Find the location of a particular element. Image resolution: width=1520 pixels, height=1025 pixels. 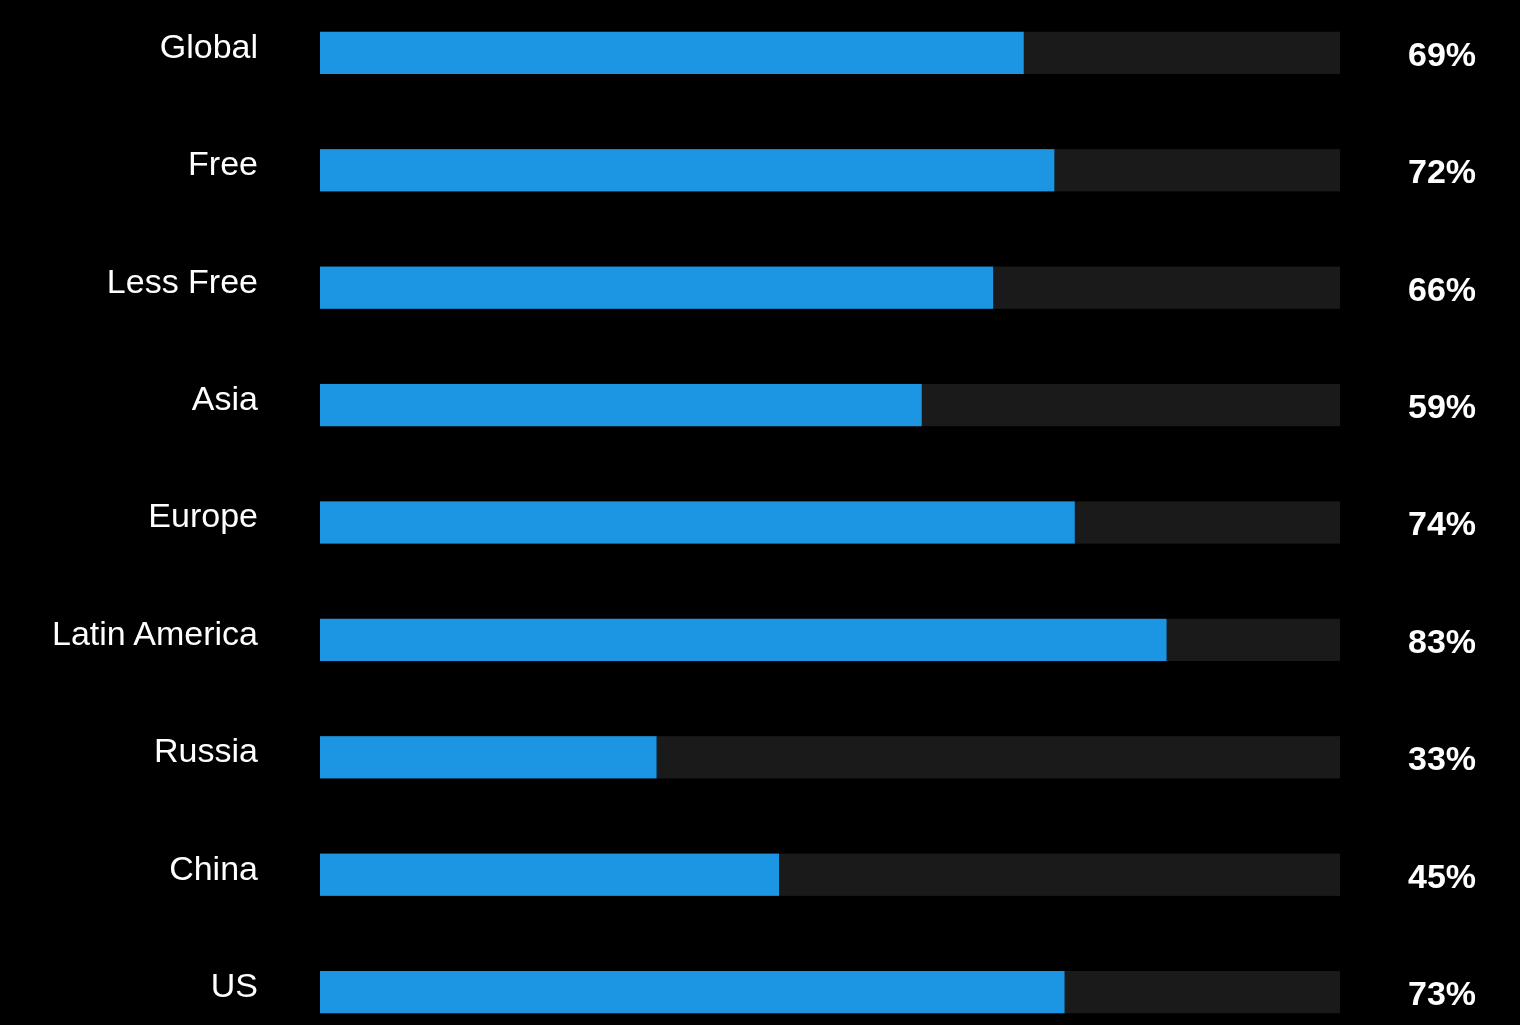

y-tick-label: Asia is located at coordinates (225, 398).